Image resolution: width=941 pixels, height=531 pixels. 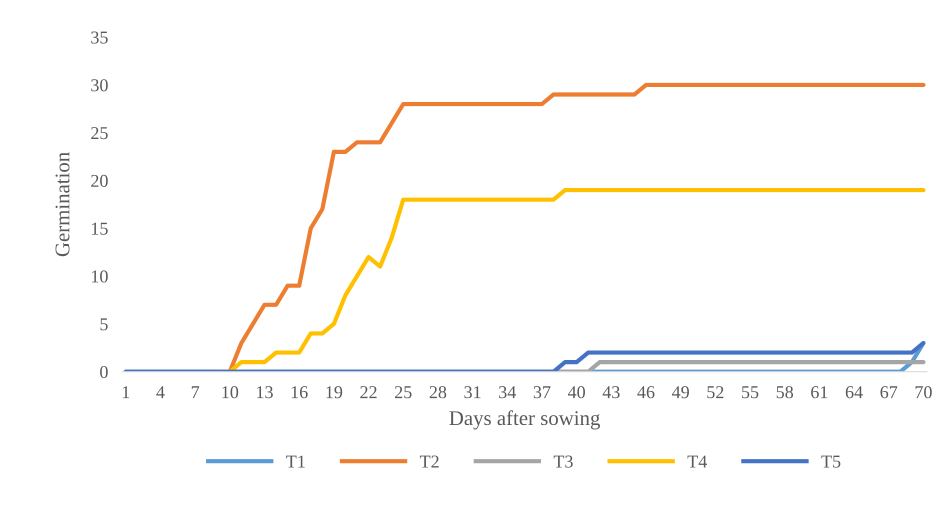 I want to click on x-tick-label: 1, so click(x=126, y=392).